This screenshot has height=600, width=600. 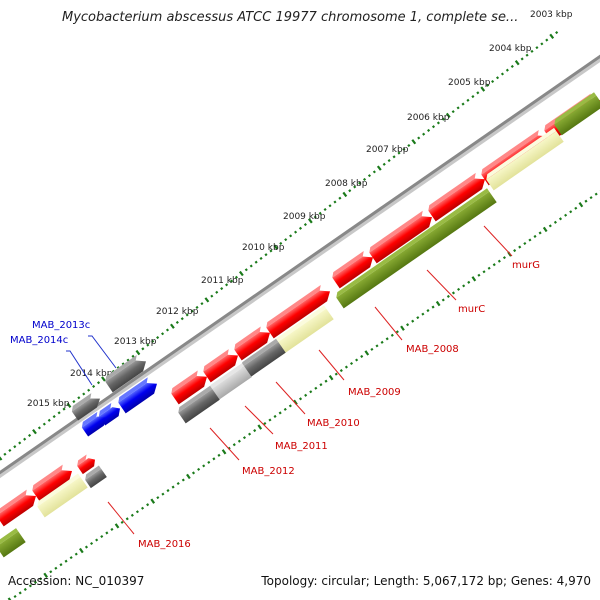 I want to click on gene-mab-2012-cds, so click(x=198, y=404).